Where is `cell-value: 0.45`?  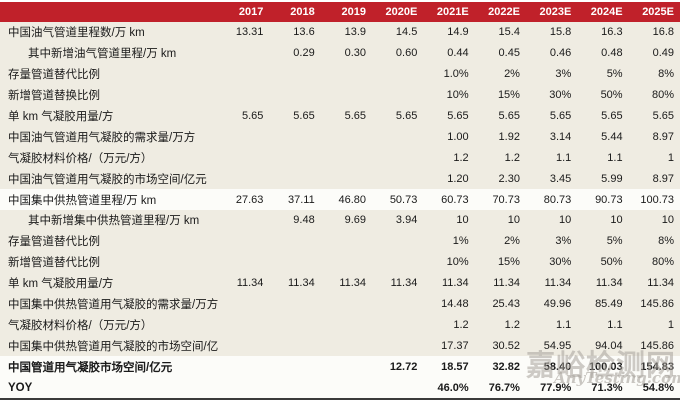
cell-value: 0.45 is located at coordinates (500, 53).